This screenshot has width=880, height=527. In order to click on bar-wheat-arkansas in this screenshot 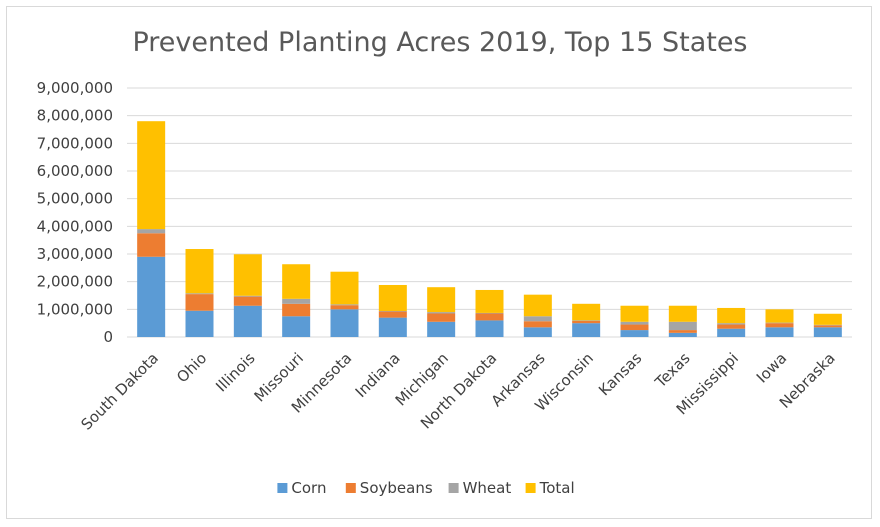, I will do `click(537, 319)`.